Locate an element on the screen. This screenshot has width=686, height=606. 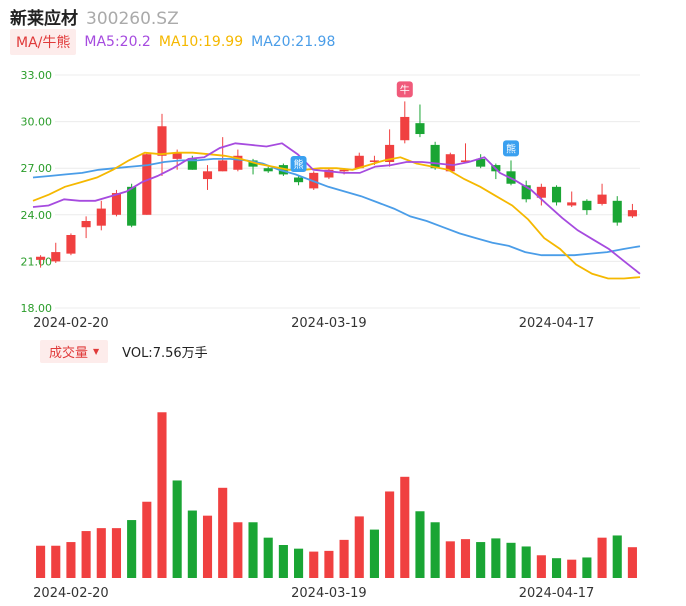
ma20-line is located at coordinates (336, 207).